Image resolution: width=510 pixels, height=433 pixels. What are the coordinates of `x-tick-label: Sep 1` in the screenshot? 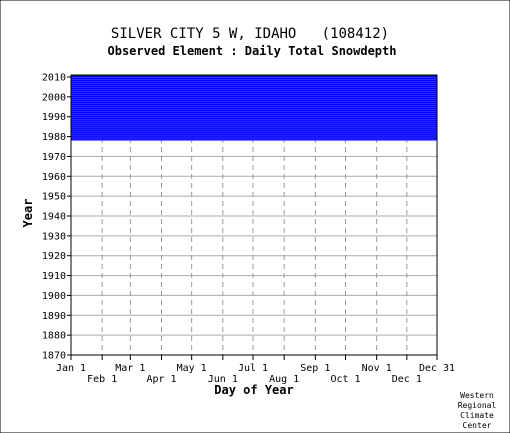 It's located at (315, 368).